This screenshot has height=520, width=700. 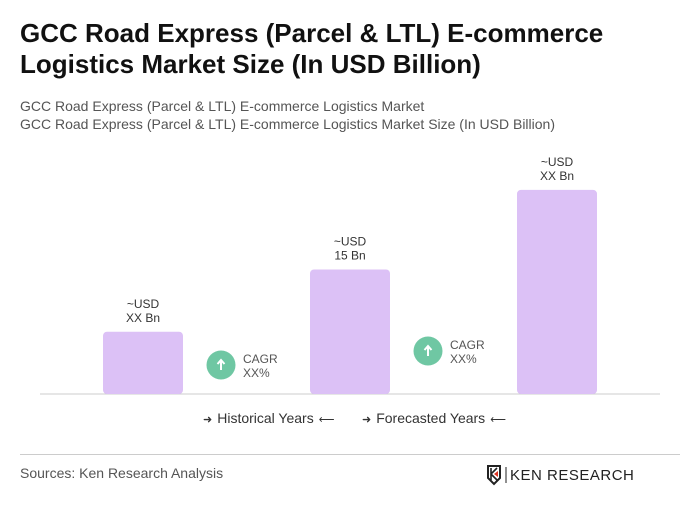 What do you see at coordinates (122, 473) in the screenshot?
I see `sources: Sources: Ken Research Analysis` at bounding box center [122, 473].